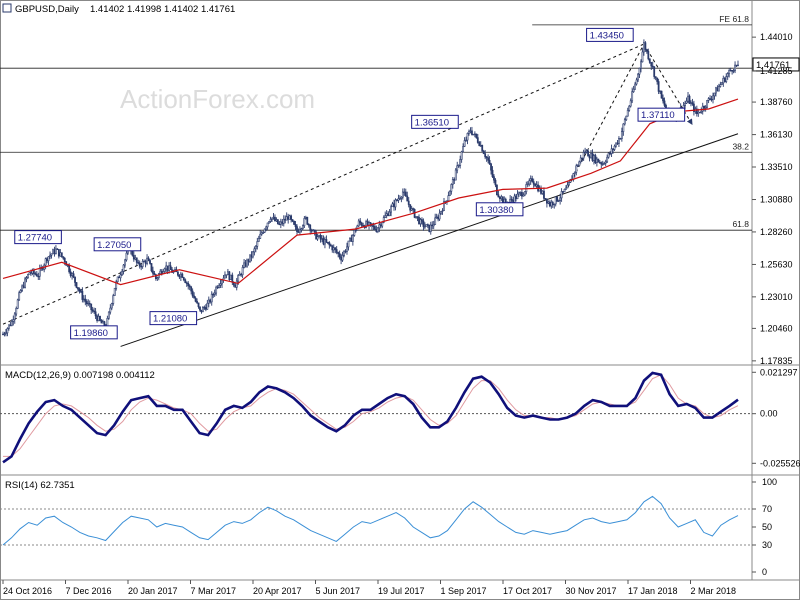  Describe the element at coordinates (114, 245) in the screenshot. I see `price-annotation-label: 1.27050` at that location.